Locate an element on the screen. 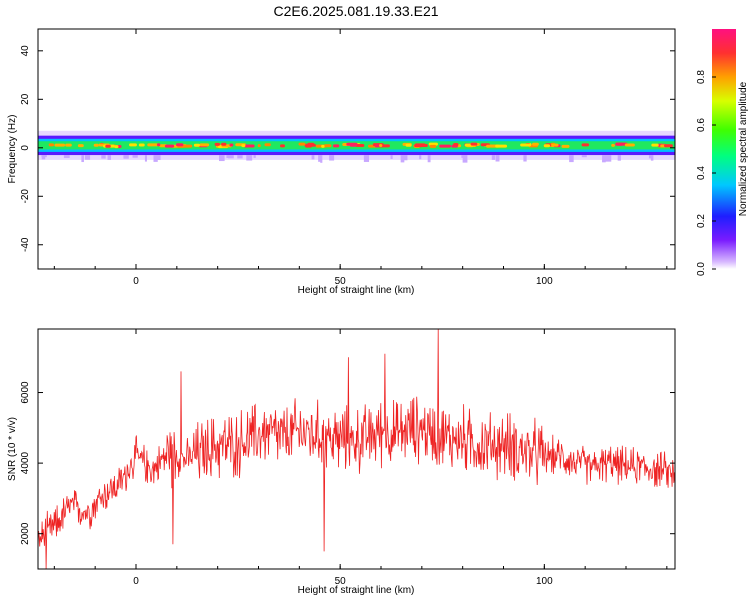  spectrogram-ytick-label: -20 is located at coordinates (25, 196).